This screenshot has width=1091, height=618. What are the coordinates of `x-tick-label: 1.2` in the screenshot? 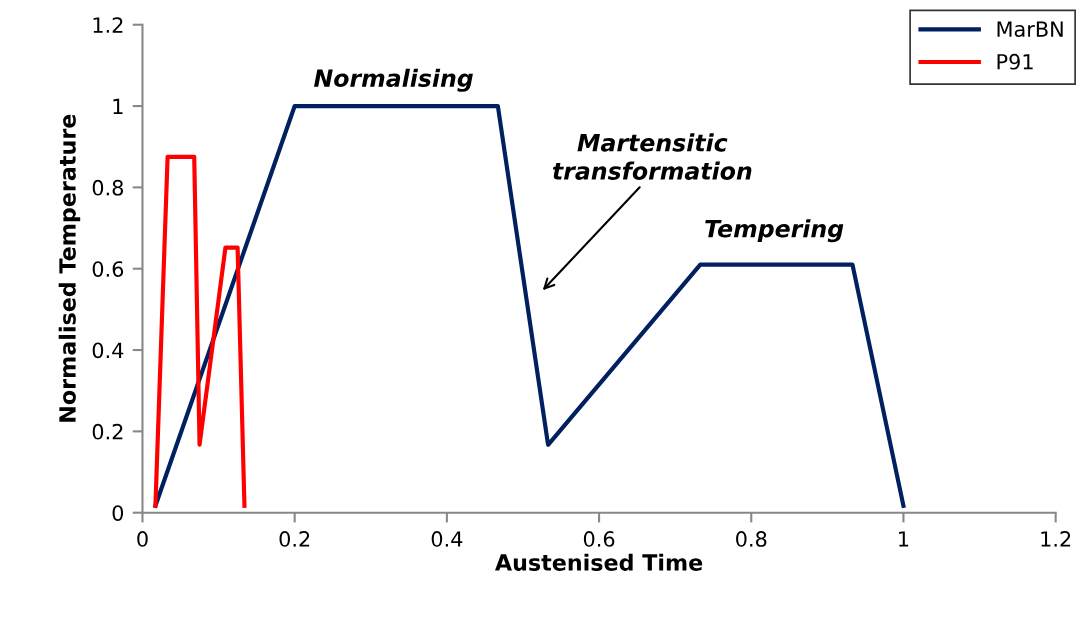 It's located at (1056, 539).